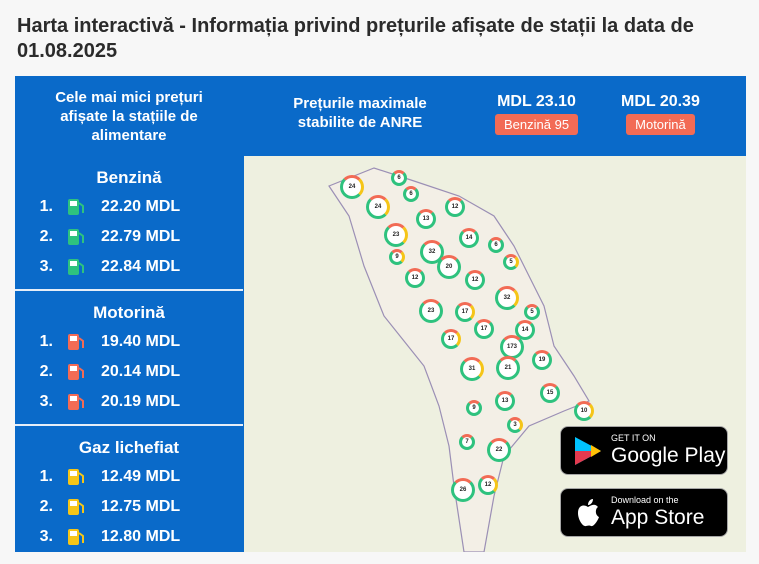 Image resolution: width=759 pixels, height=564 pixels. What do you see at coordinates (588, 513) in the screenshot?
I see `apple-icon` at bounding box center [588, 513].